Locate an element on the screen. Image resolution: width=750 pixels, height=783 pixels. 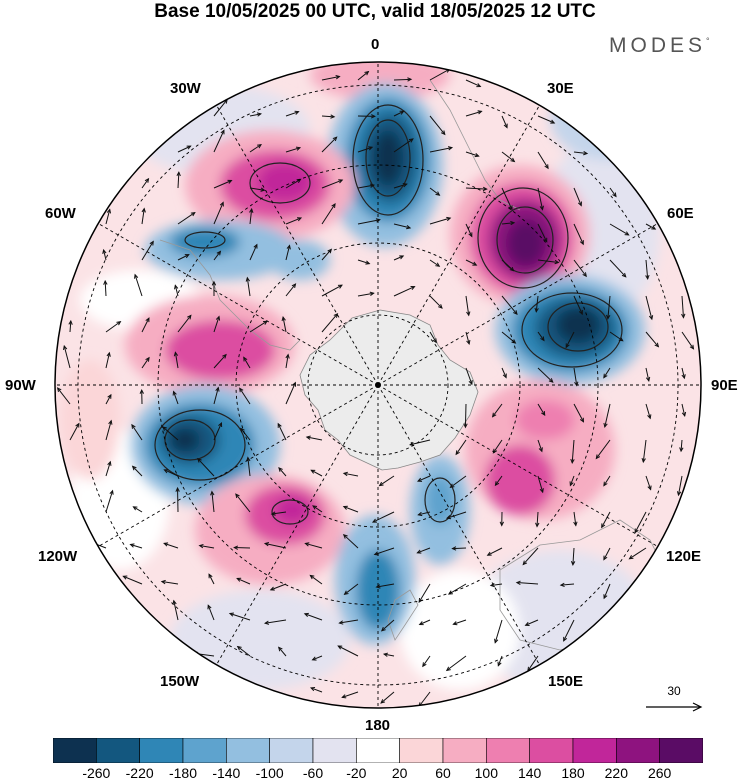
lon-label-90e: 90E is located at coordinates (724, 385).